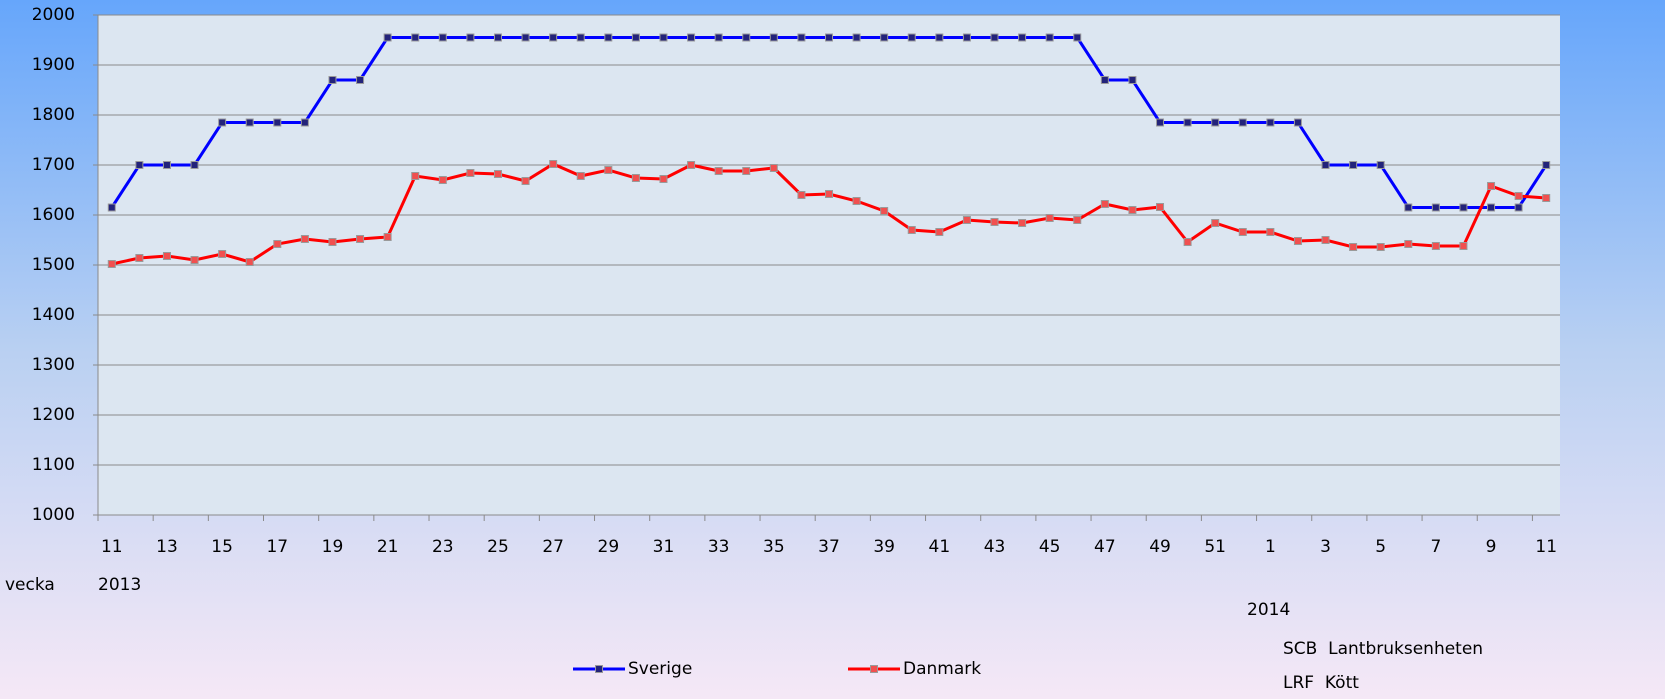  What do you see at coordinates (53, 165) in the screenshot?
I see `y-tick-label: 1700` at bounding box center [53, 165].